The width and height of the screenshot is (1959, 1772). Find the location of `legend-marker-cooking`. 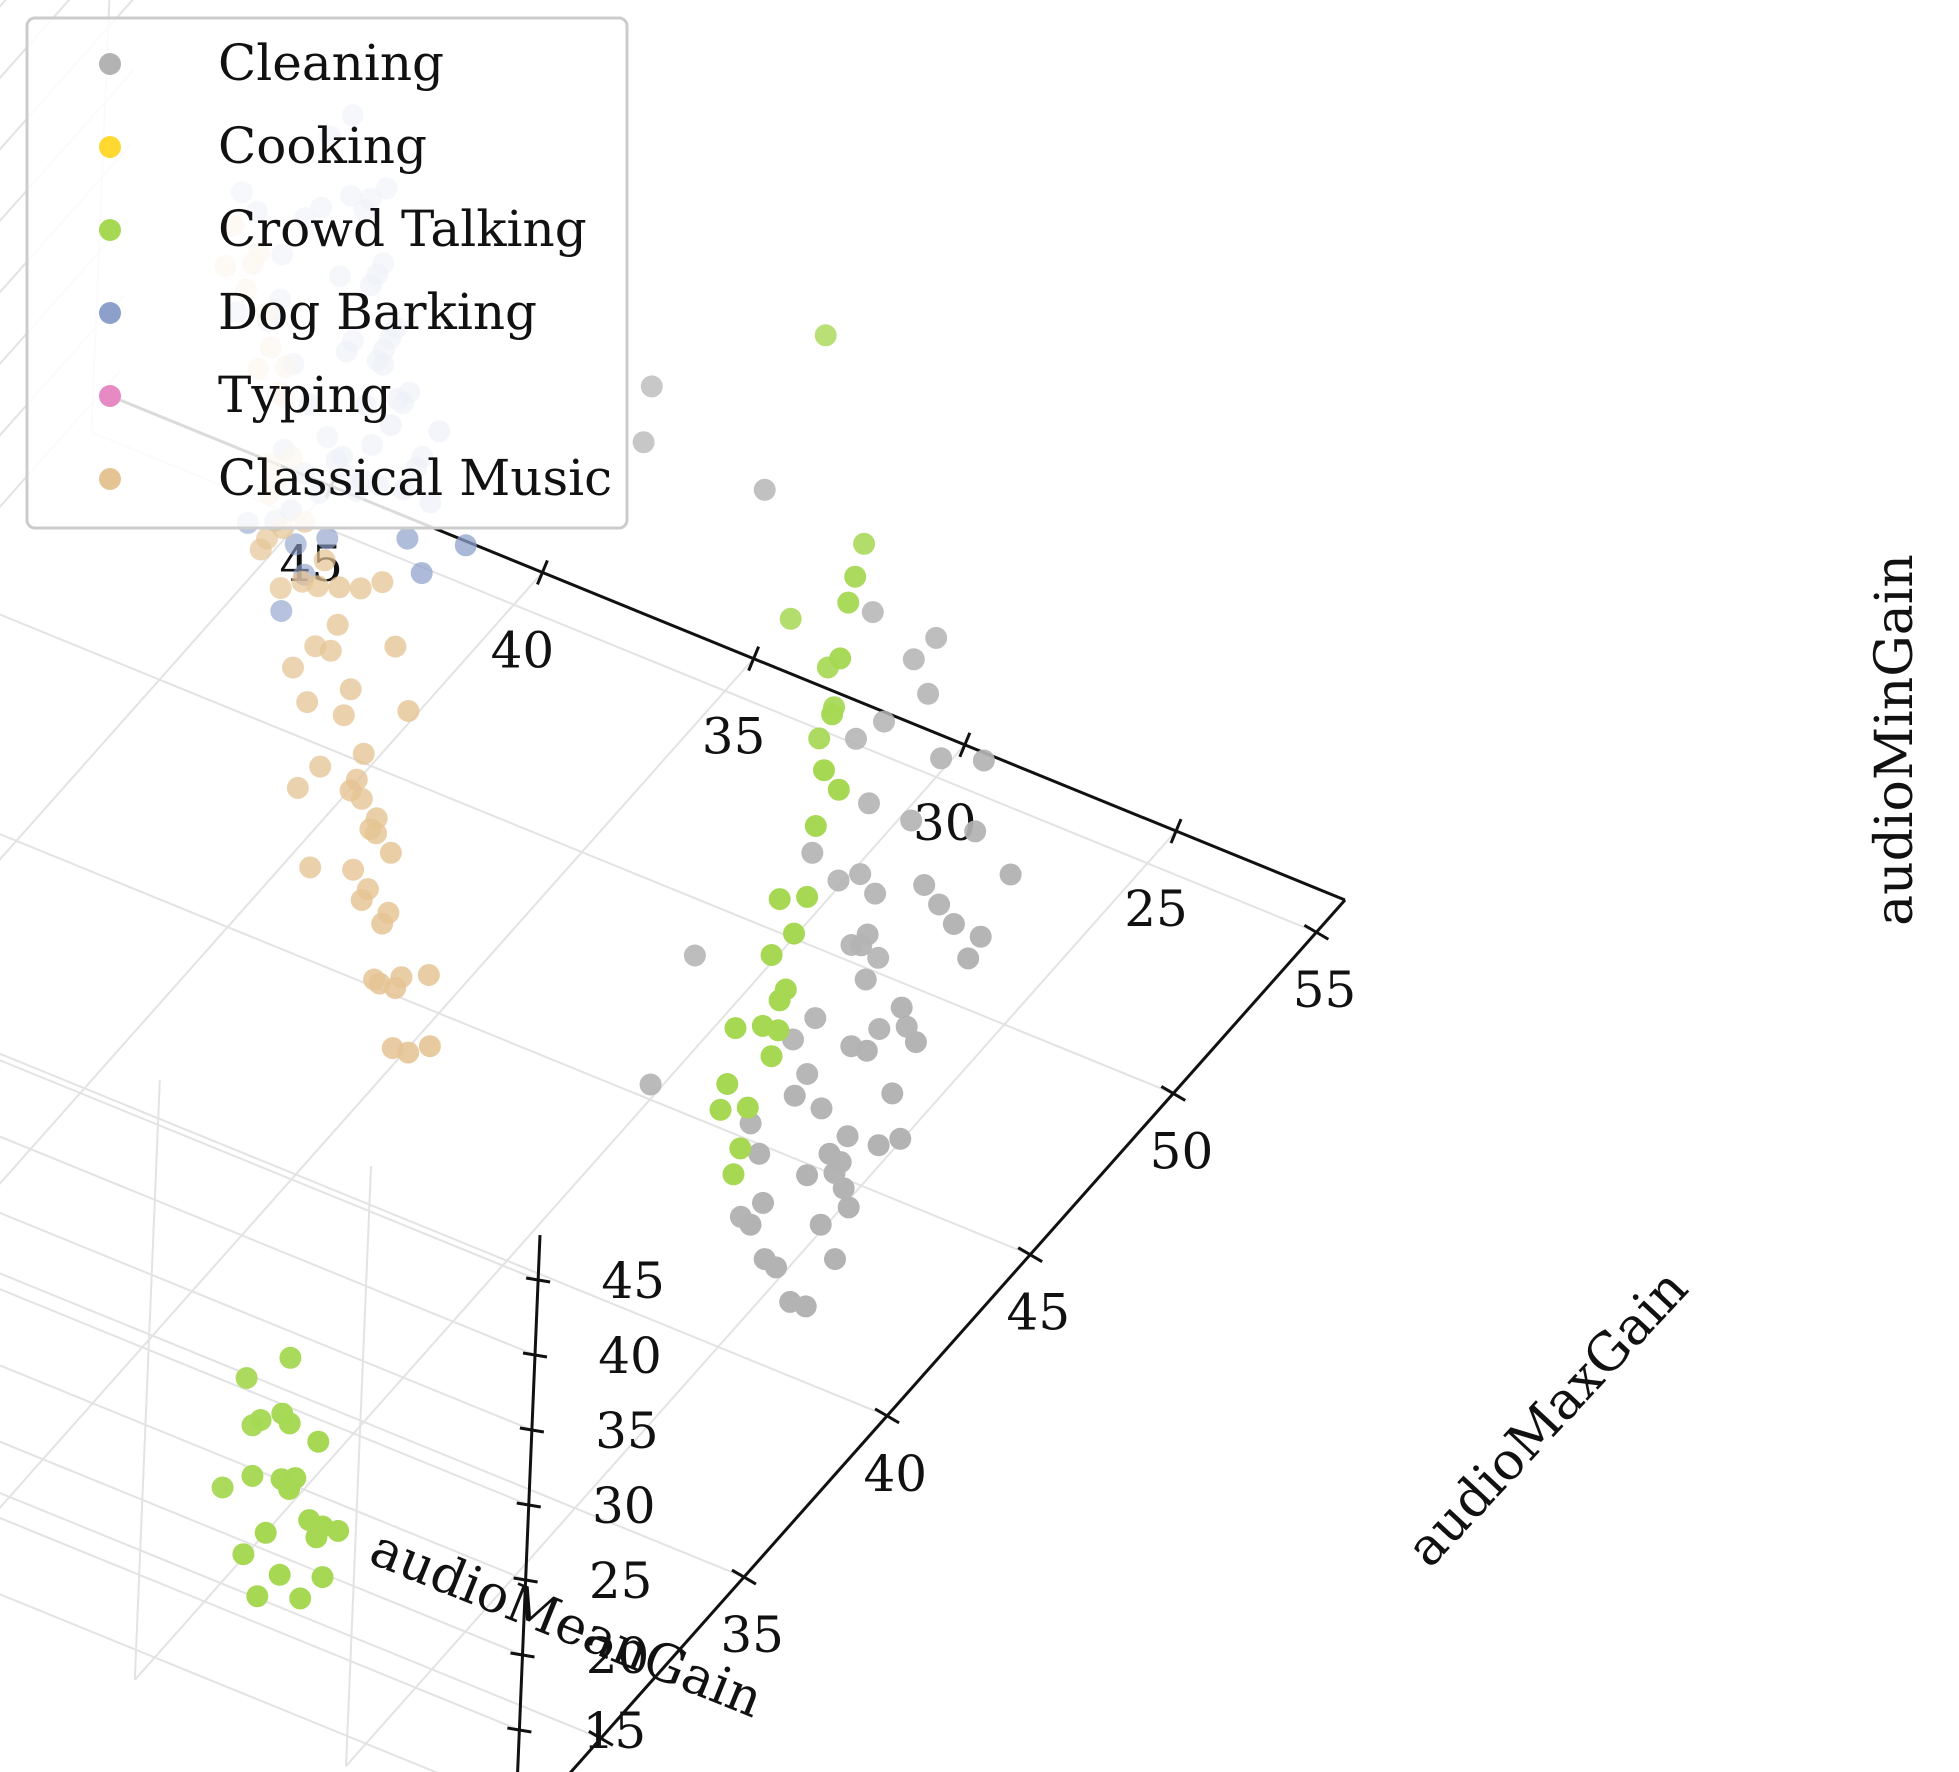

legend-marker-cooking is located at coordinates (110, 147).